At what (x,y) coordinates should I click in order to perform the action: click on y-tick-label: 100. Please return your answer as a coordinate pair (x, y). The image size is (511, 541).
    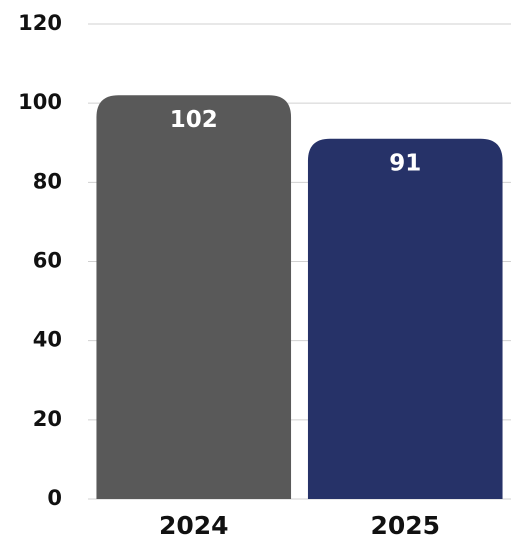
    Looking at the image, I should click on (40, 102).